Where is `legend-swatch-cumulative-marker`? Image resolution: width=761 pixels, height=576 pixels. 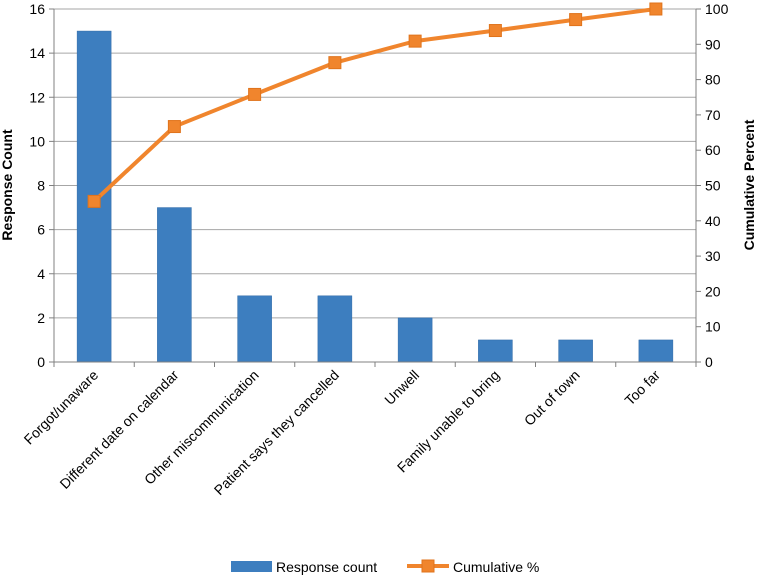
legend-swatch-cumulative-marker is located at coordinates (428, 566).